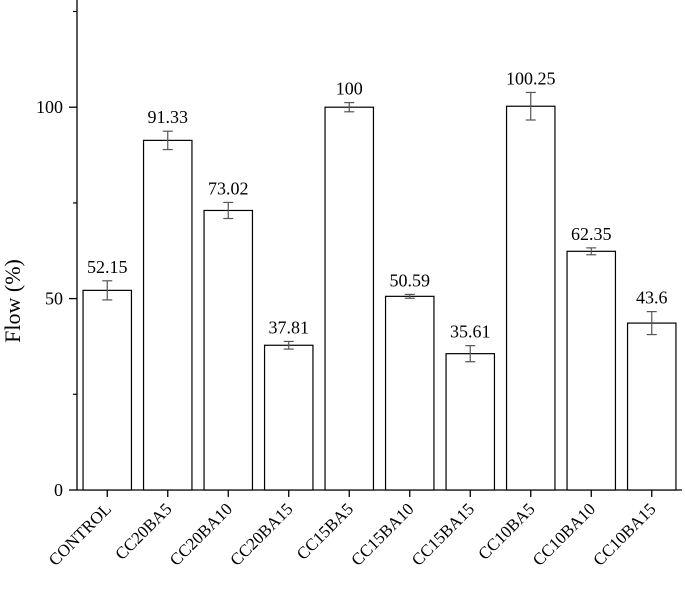 Image resolution: width=685 pixels, height=589 pixels. What do you see at coordinates (49, 107) in the screenshot?
I see `y-tick-label: 100` at bounding box center [49, 107].